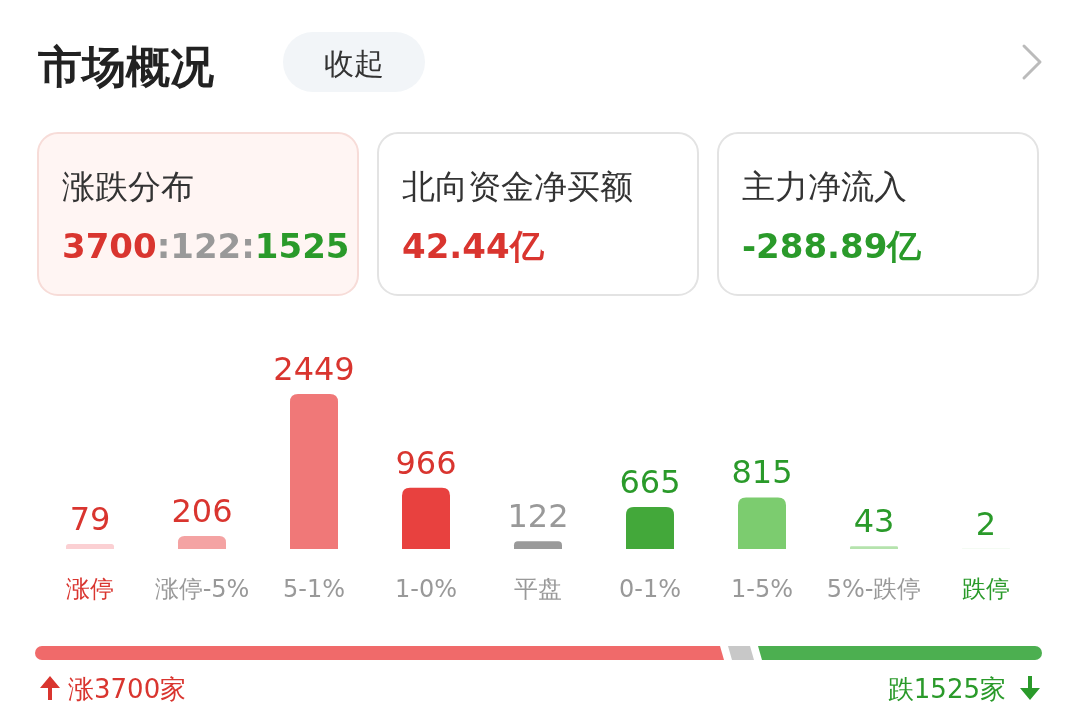  Describe the element at coordinates (538, 589) in the screenshot. I see `x-tick-label: 平盘` at that location.